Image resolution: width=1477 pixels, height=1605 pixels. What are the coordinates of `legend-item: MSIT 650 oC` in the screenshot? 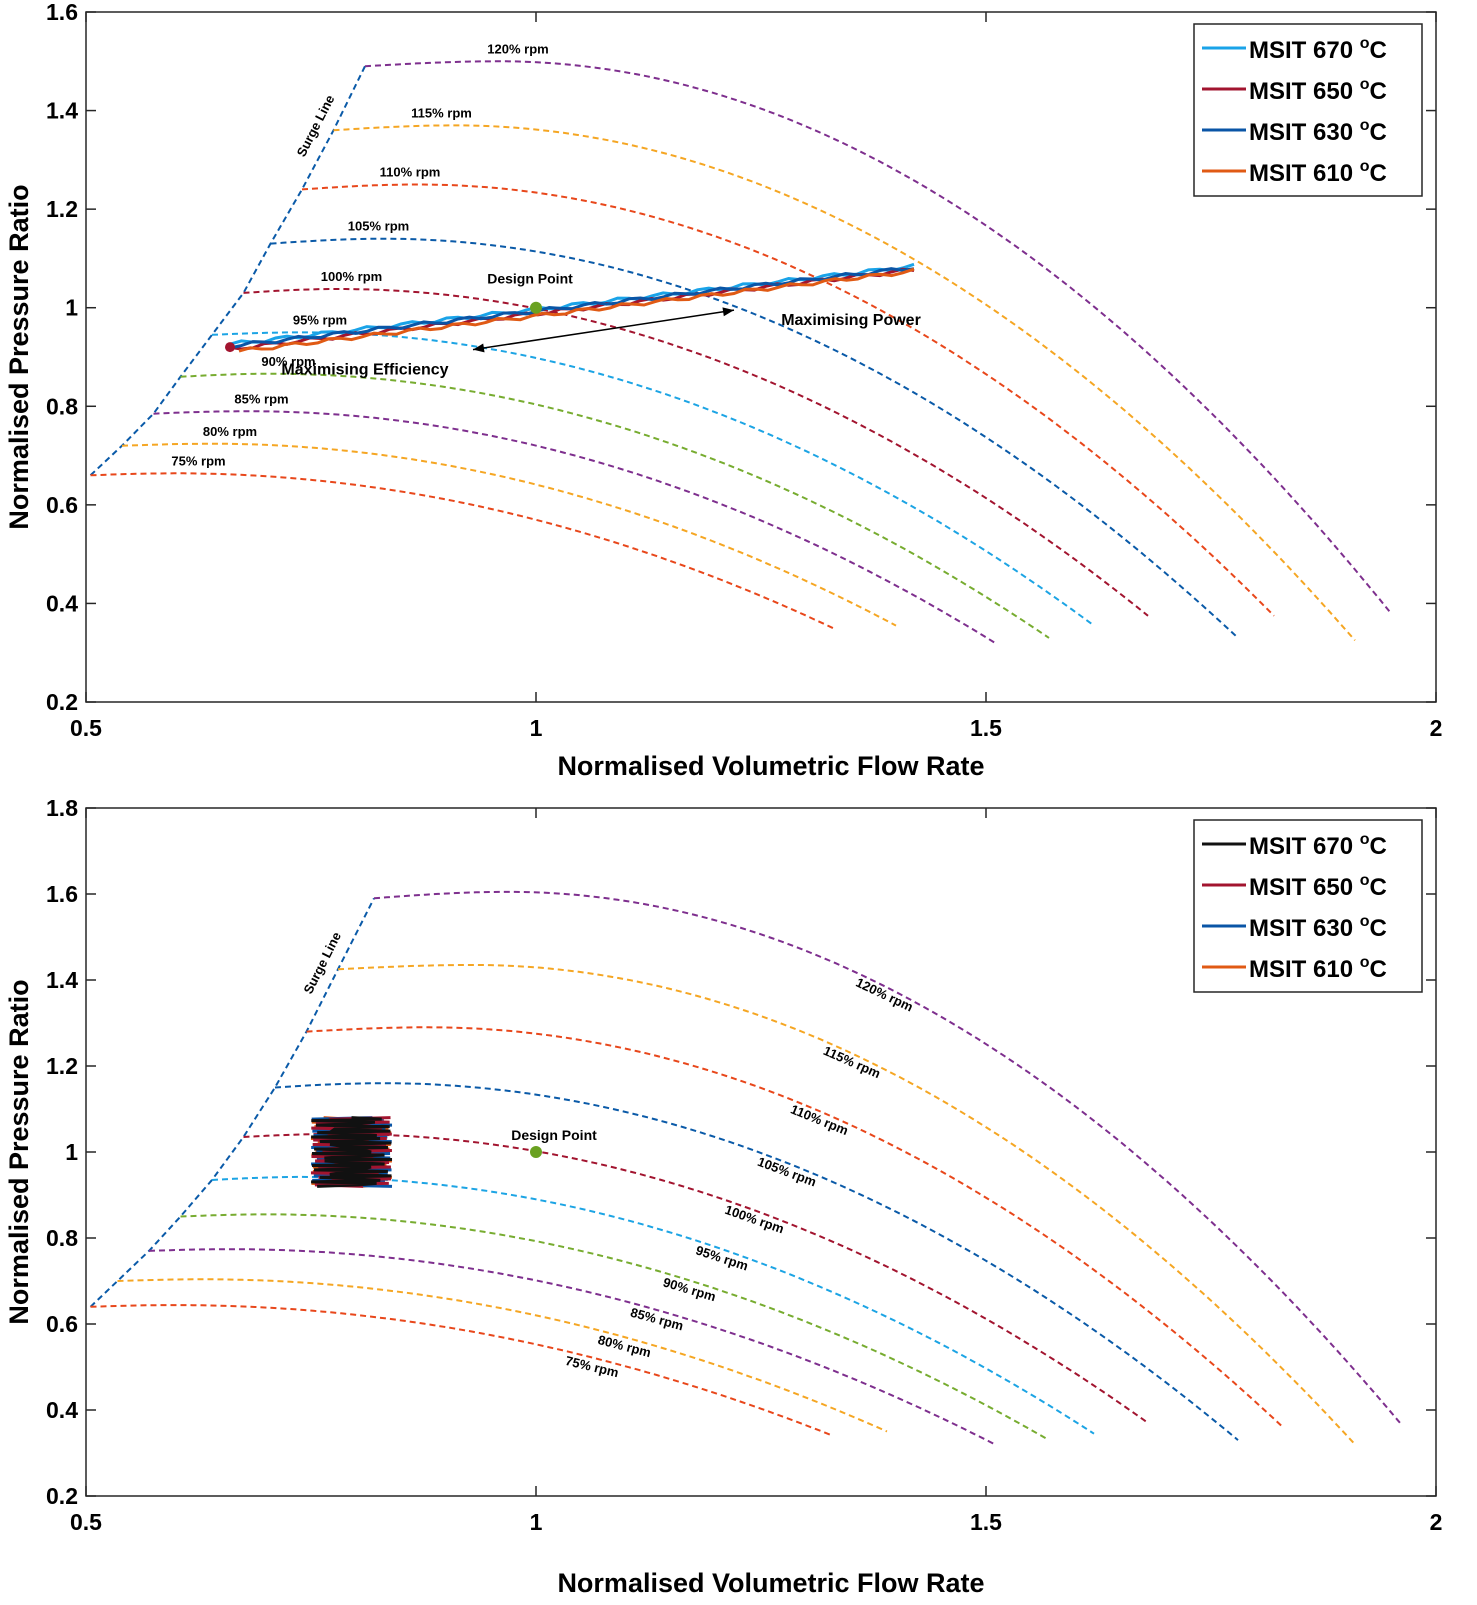 It's located at (1294, 886).